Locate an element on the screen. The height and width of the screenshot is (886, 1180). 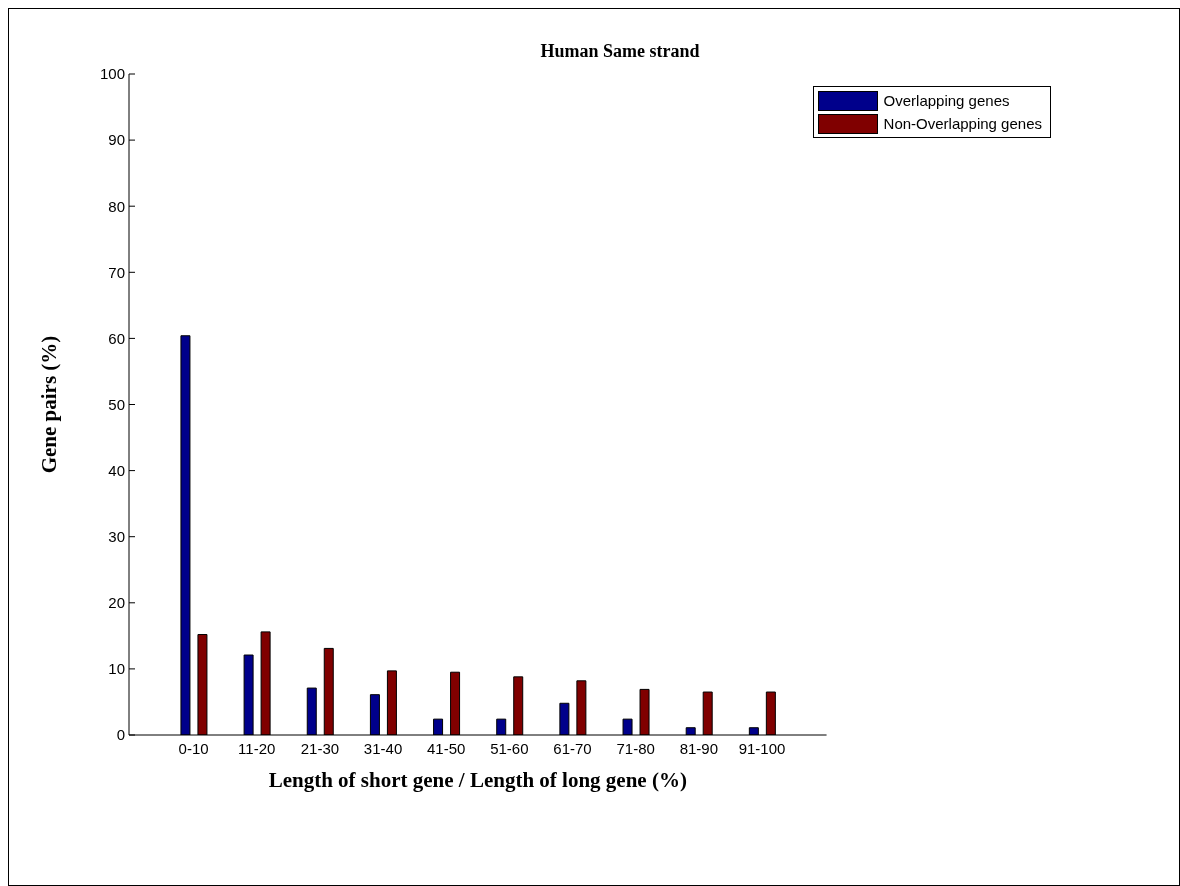
x-tick-label: 0-10 is located at coordinates (193, 748).